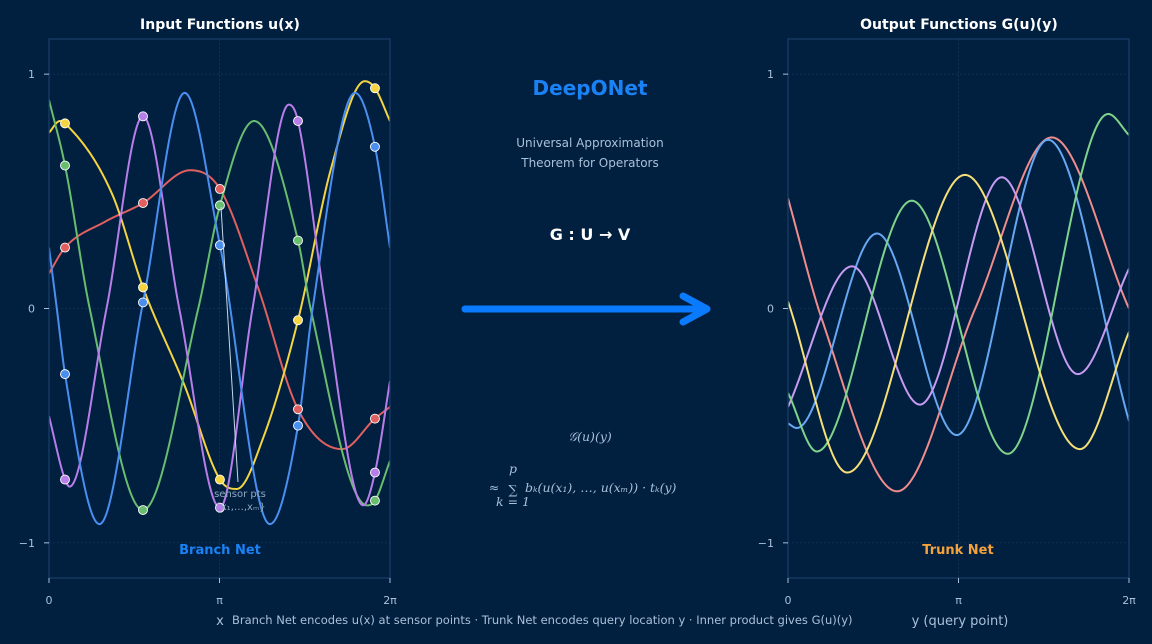  What do you see at coordinates (589, 143) in the screenshot?
I see `subtitle-line-1: Universal Approximation` at bounding box center [589, 143].